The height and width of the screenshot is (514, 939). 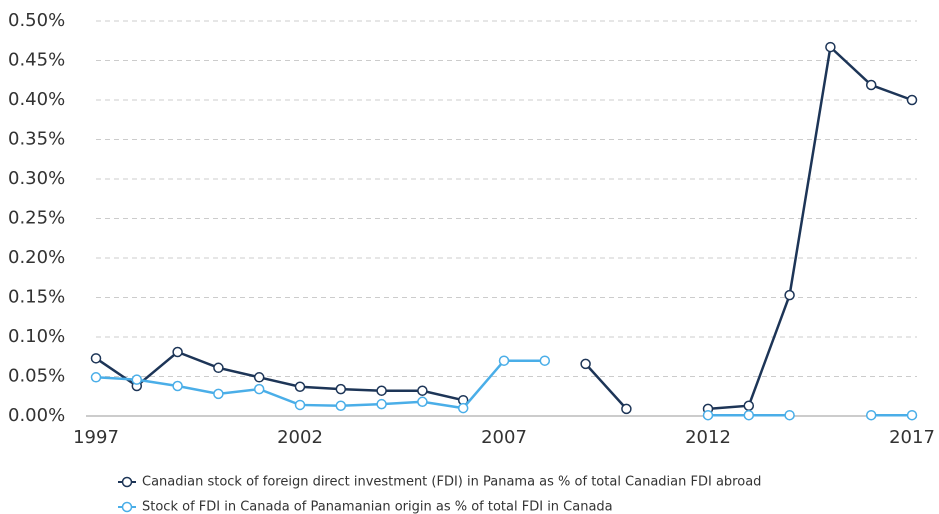 What do you see at coordinates (36, 218) in the screenshot?
I see `y-tick-label: 0.25%` at bounding box center [36, 218].